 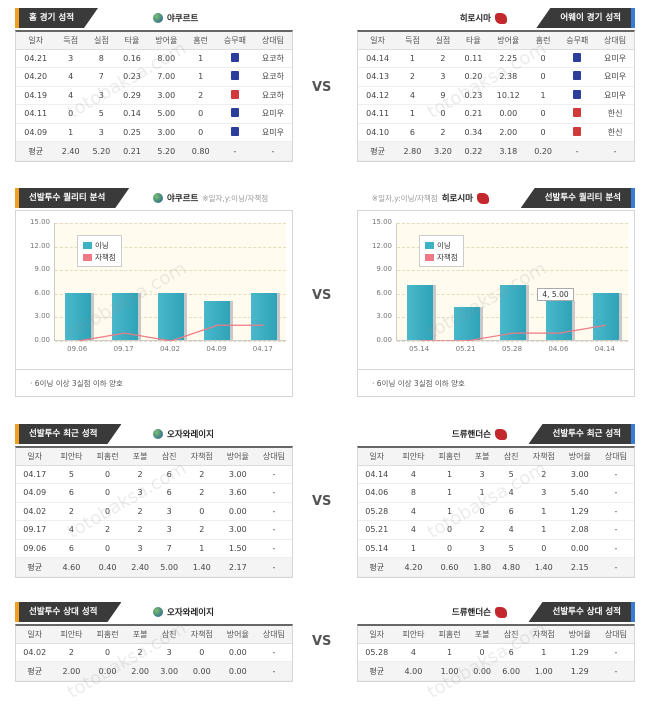 I want to click on average-cell: 0.80, so click(x=200, y=151).